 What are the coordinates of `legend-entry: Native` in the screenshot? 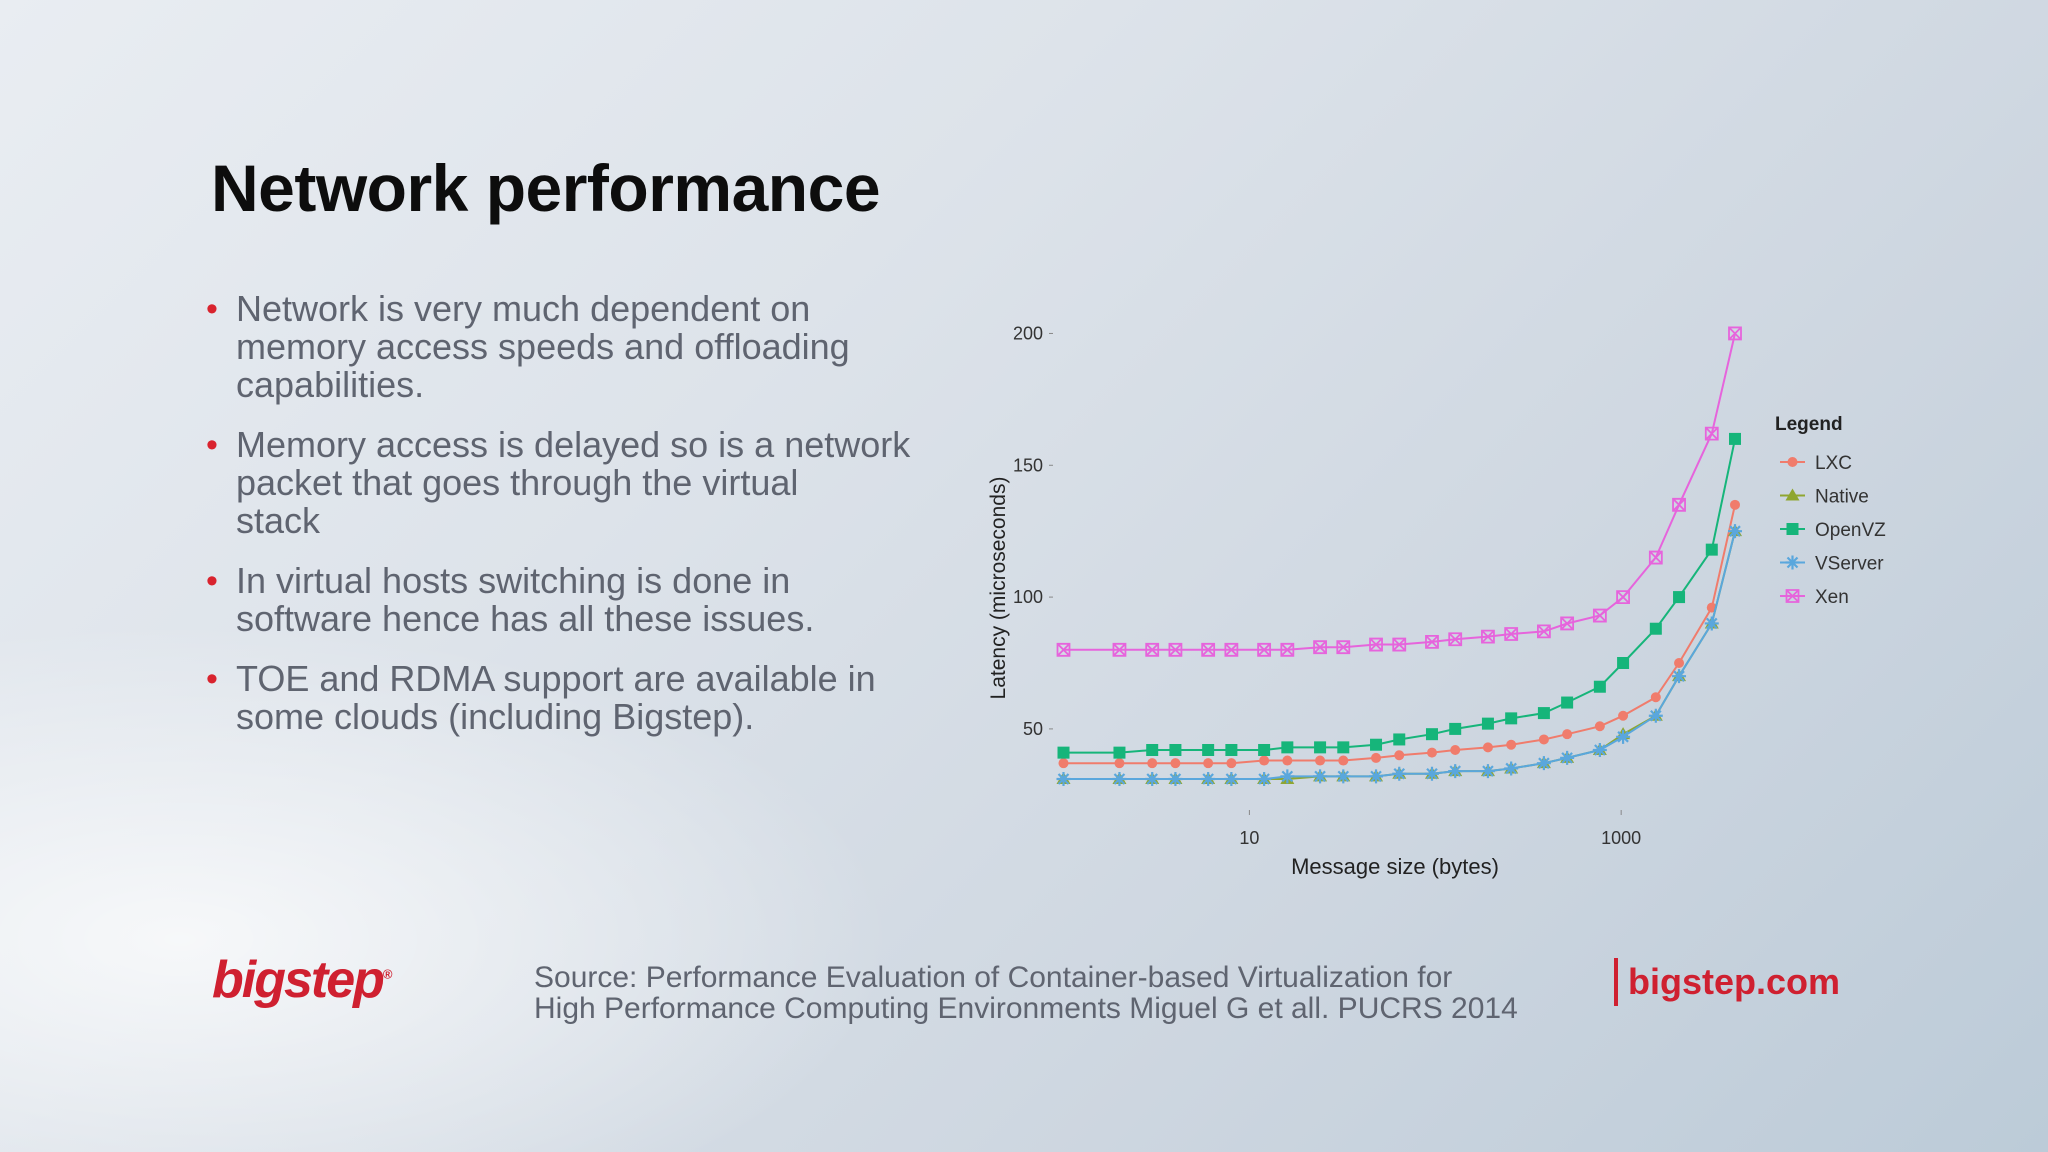 It's located at (1824, 497).